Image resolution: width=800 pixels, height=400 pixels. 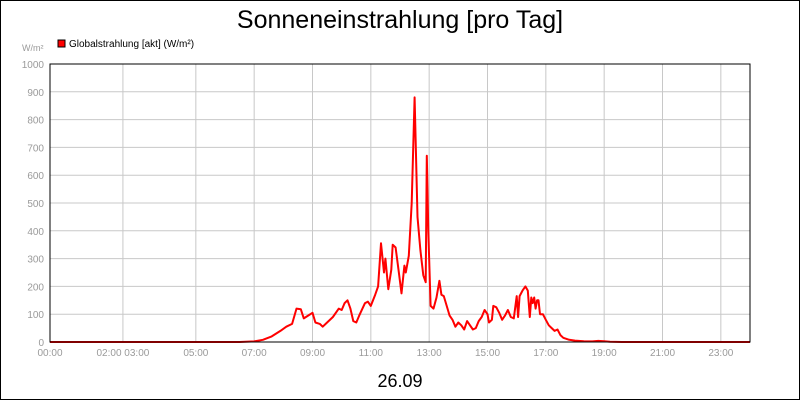 What do you see at coordinates (61, 43) in the screenshot?
I see `legend-swatch` at bounding box center [61, 43].